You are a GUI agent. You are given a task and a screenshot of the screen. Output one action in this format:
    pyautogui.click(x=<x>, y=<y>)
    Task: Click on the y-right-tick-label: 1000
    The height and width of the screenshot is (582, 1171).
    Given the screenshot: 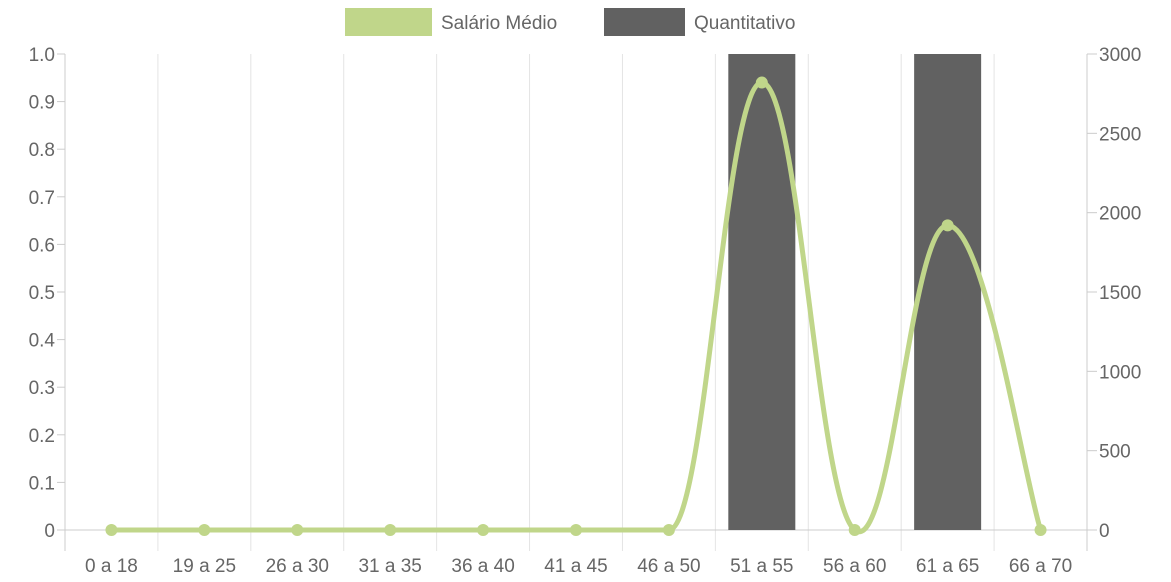 What is the action you would take?
    pyautogui.click(x=1120, y=372)
    